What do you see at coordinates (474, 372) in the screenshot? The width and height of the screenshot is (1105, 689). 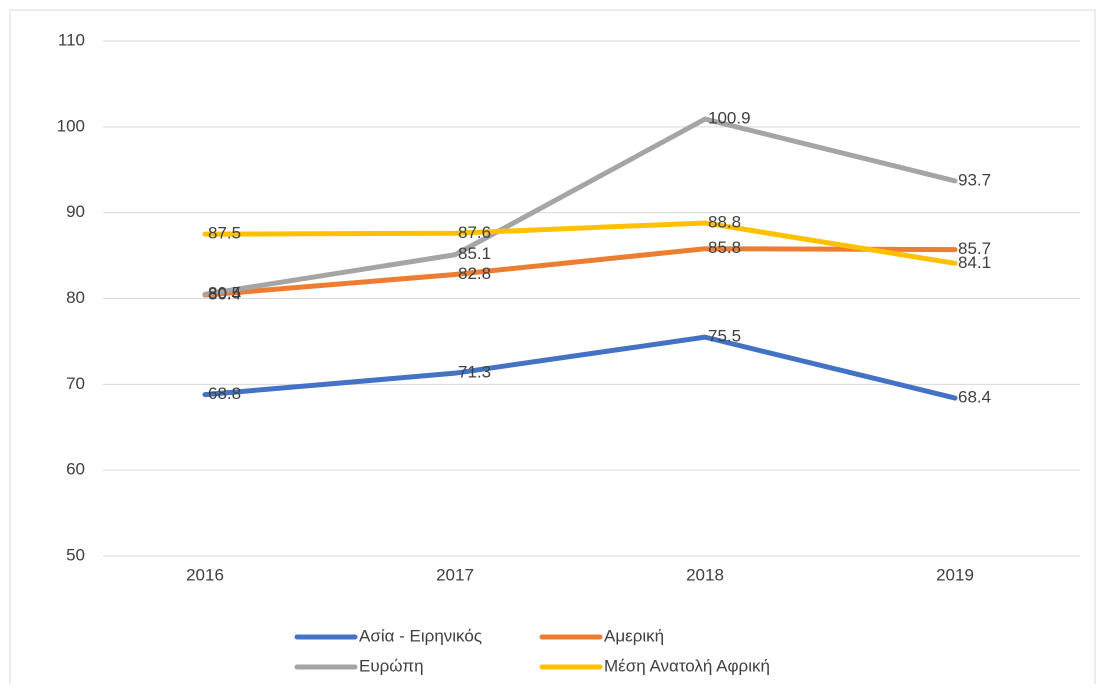 I see `data-label: 71.3` at bounding box center [474, 372].